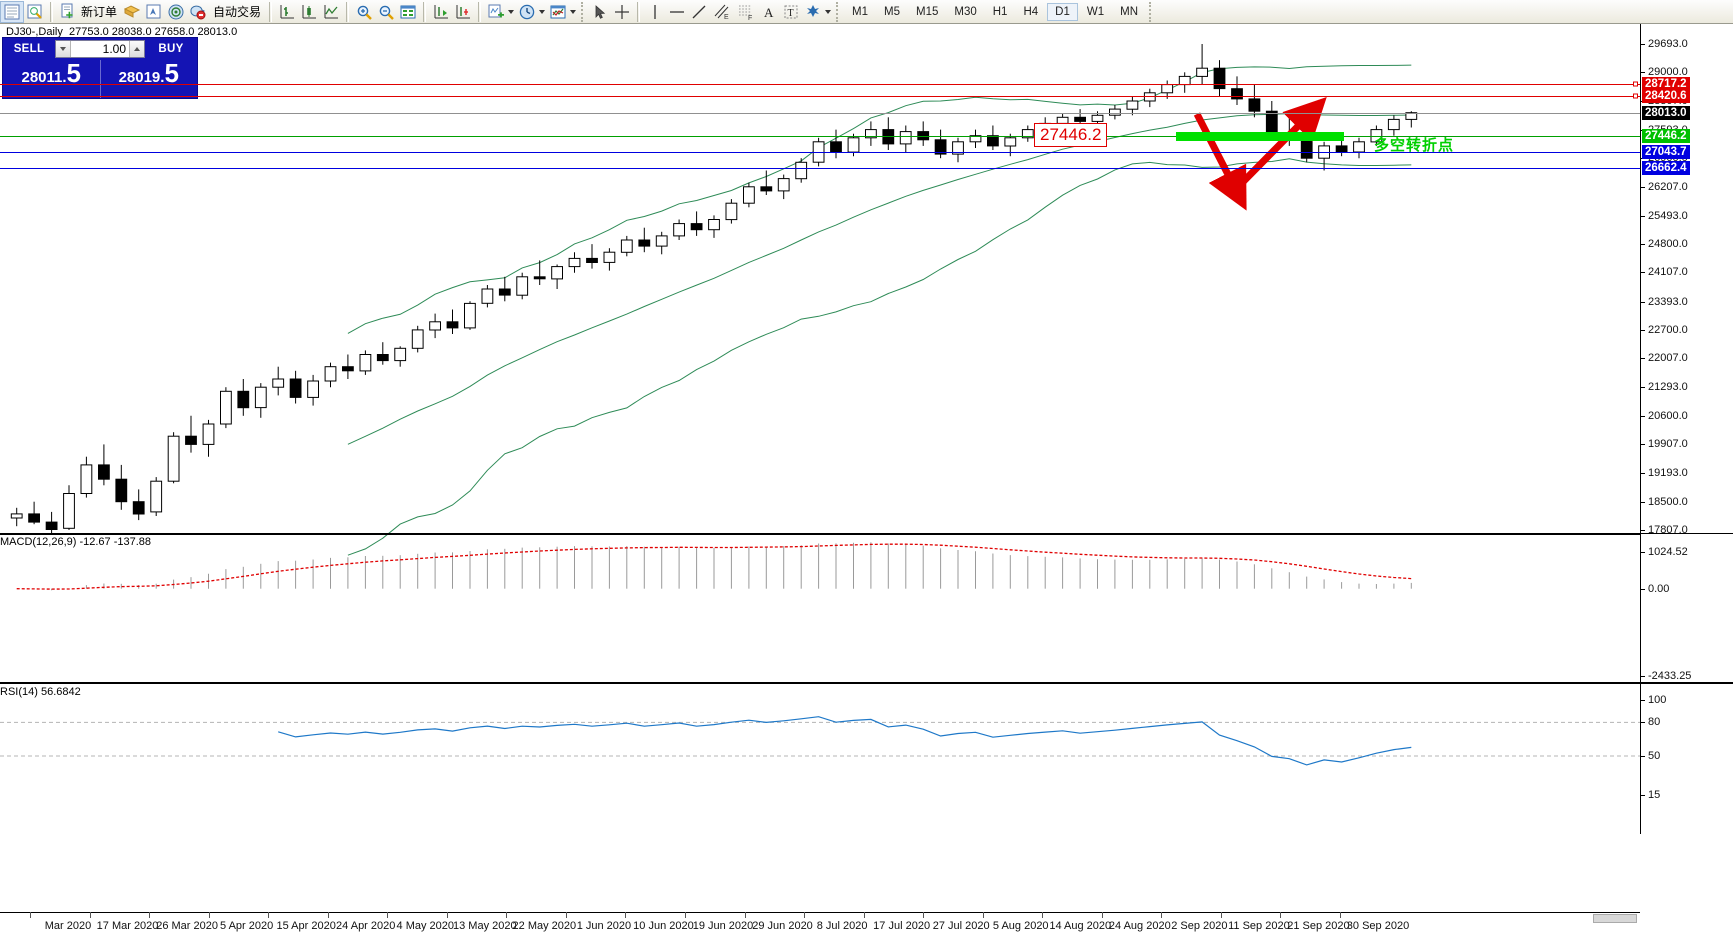 This screenshot has height=942, width=1733. Describe the element at coordinates (817, 12) in the screenshot. I see `shapes-tool` at that location.